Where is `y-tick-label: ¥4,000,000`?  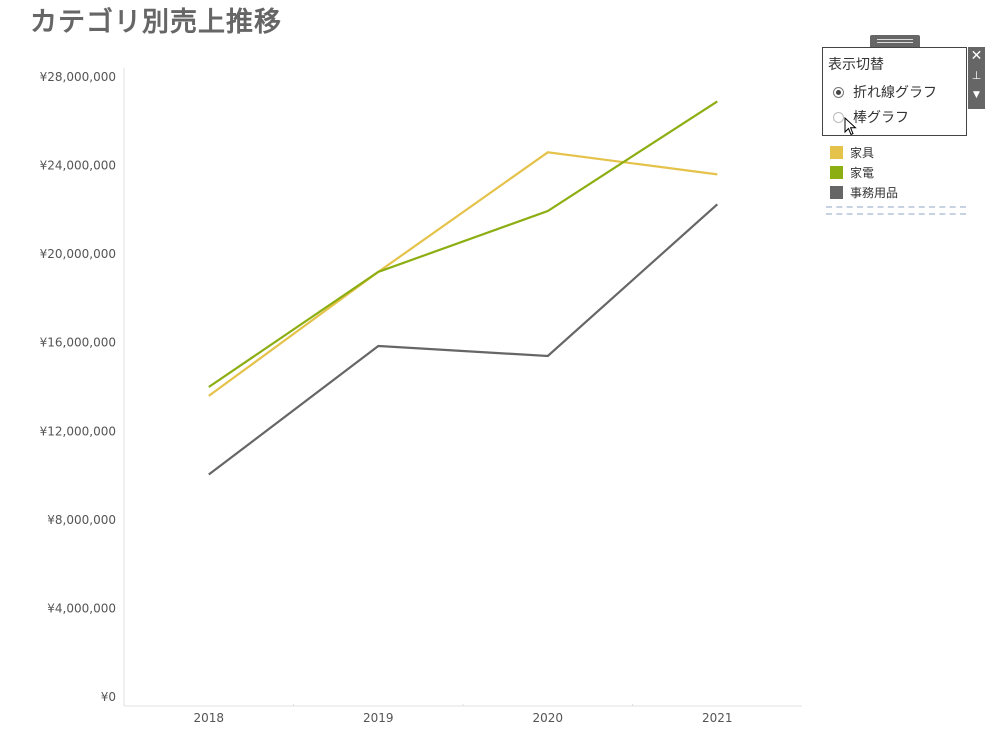 y-tick-label: ¥4,000,000 is located at coordinates (81, 608).